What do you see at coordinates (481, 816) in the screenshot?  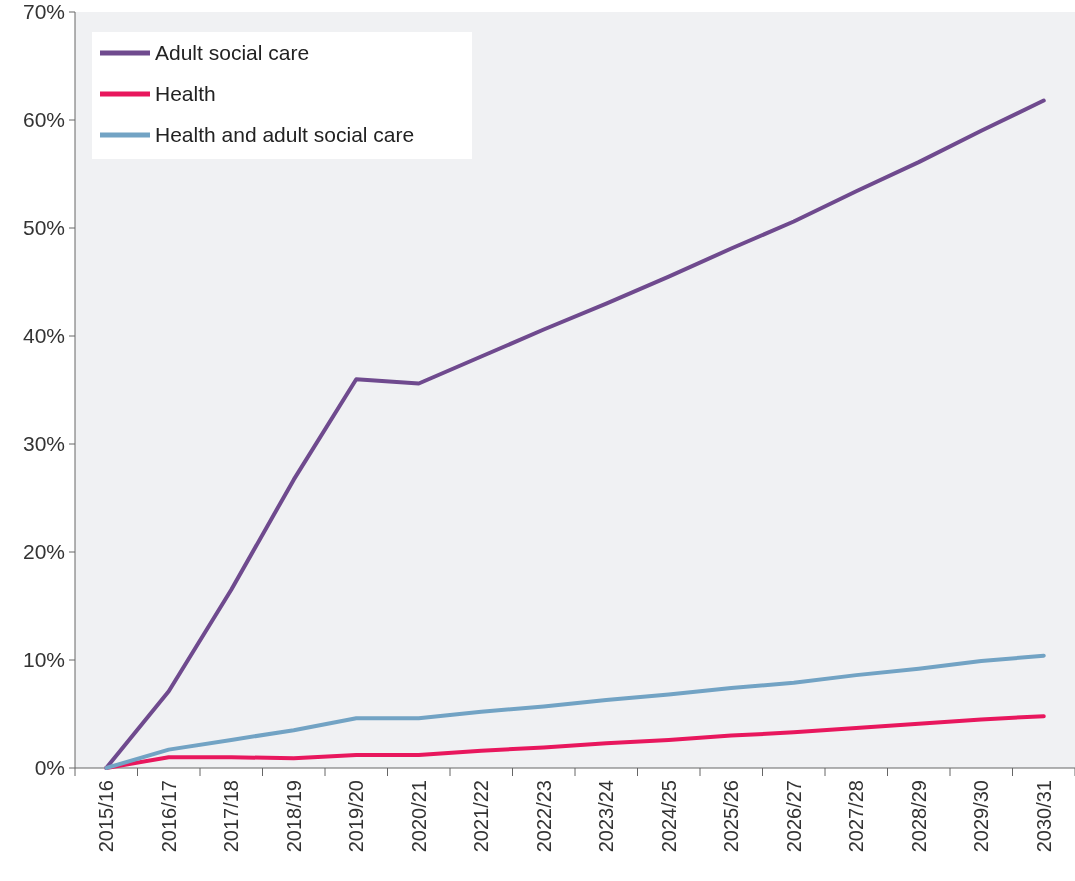 I see `x-tick-label: 2021/22` at bounding box center [481, 816].